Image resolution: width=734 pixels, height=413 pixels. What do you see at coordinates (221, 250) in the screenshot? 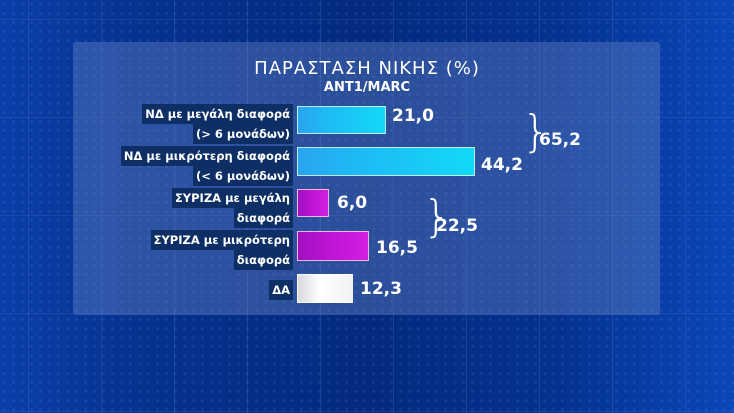
I see `category-label-syriza-small: ΣΥΡΙΖΑ με μικρότερη διαφορά` at bounding box center [221, 250].